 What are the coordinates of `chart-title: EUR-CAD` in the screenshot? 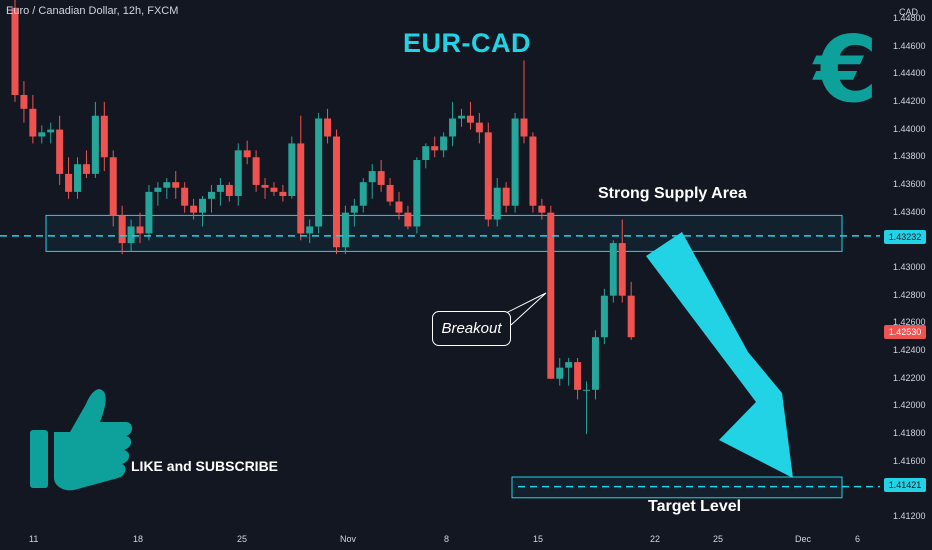 It's located at (467, 43).